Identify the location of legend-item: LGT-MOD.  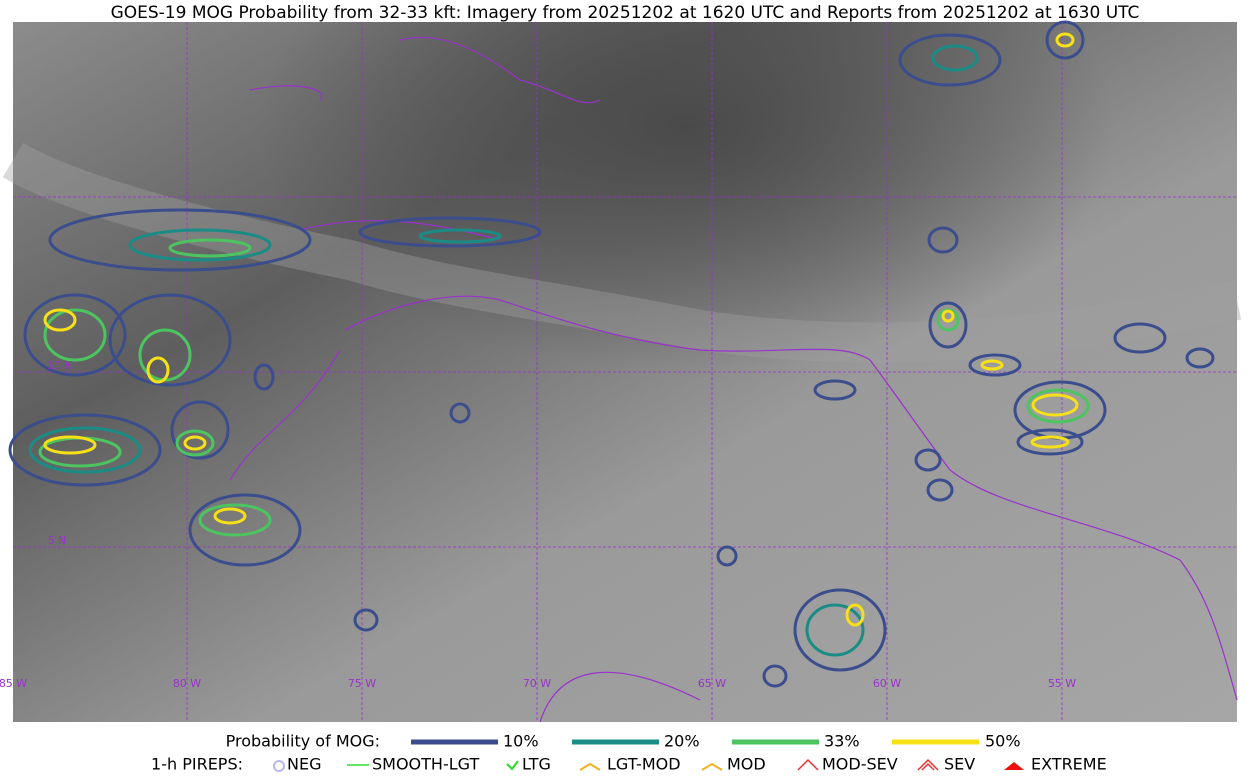
(644, 764).